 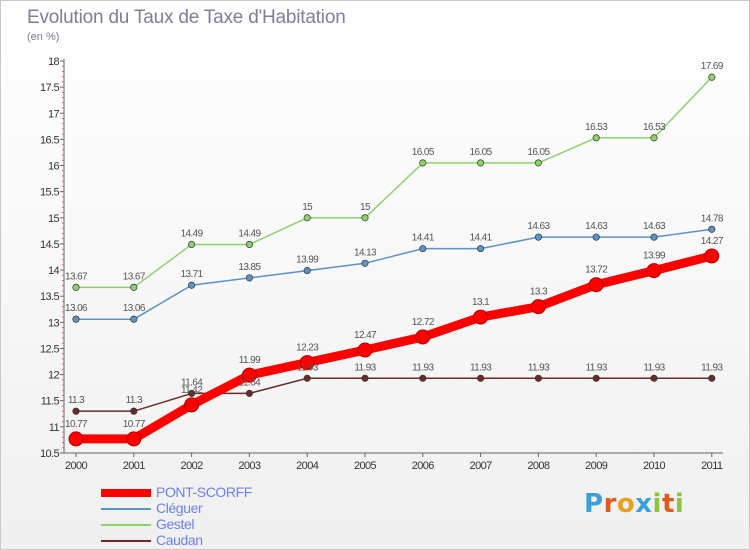 What do you see at coordinates (712, 241) in the screenshot?
I see `data-label: 14.27` at bounding box center [712, 241].